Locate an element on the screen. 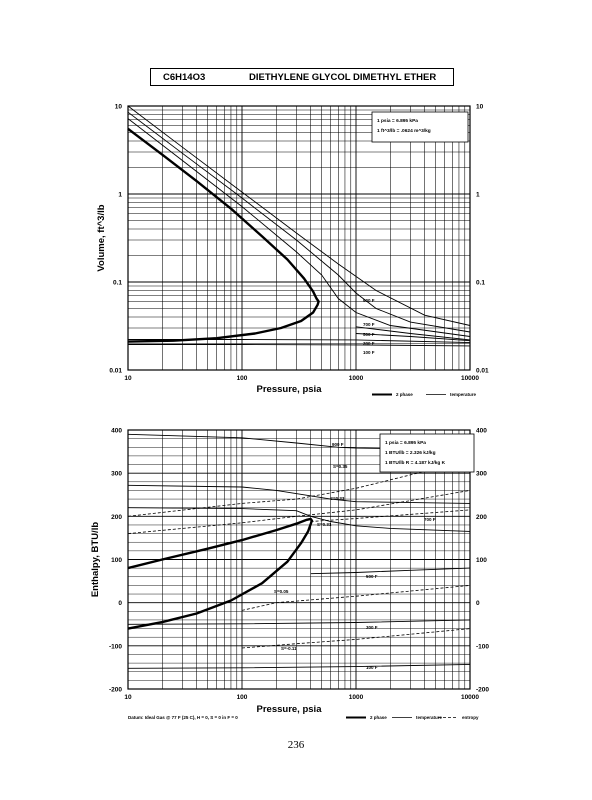  compound-name: DIETHYLENE GLYCOL DIMETHYL ETHER is located at coordinates (343, 77).